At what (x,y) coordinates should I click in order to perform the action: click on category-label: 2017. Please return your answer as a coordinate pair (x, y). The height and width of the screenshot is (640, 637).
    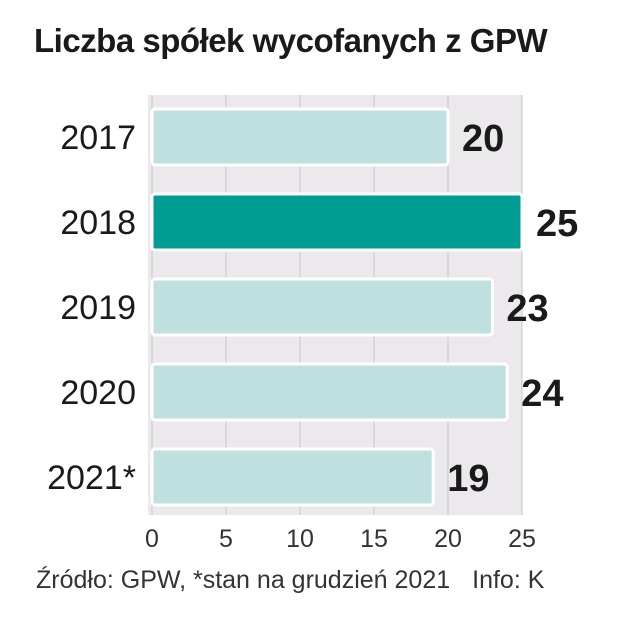
    Looking at the image, I should click on (98, 138).